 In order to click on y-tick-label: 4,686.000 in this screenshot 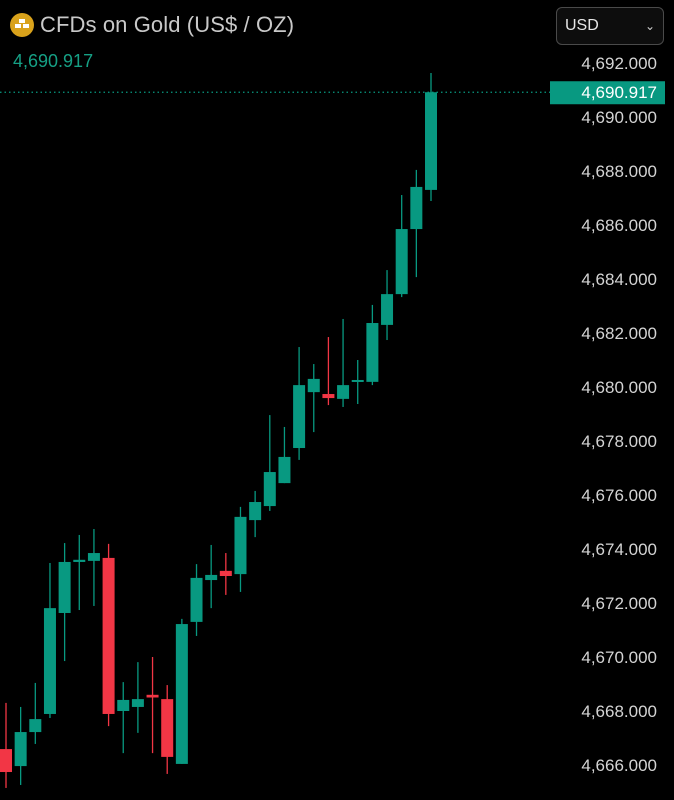, I will do `click(619, 225)`.